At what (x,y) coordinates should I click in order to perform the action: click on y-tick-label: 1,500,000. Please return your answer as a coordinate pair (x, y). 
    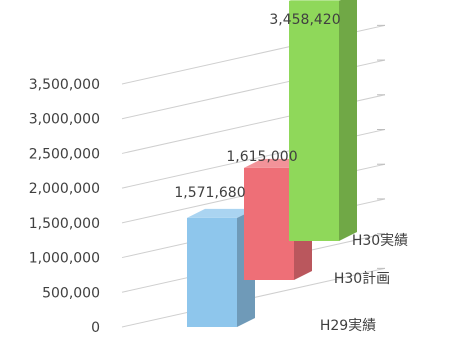
    Looking at the image, I should click on (64, 224).